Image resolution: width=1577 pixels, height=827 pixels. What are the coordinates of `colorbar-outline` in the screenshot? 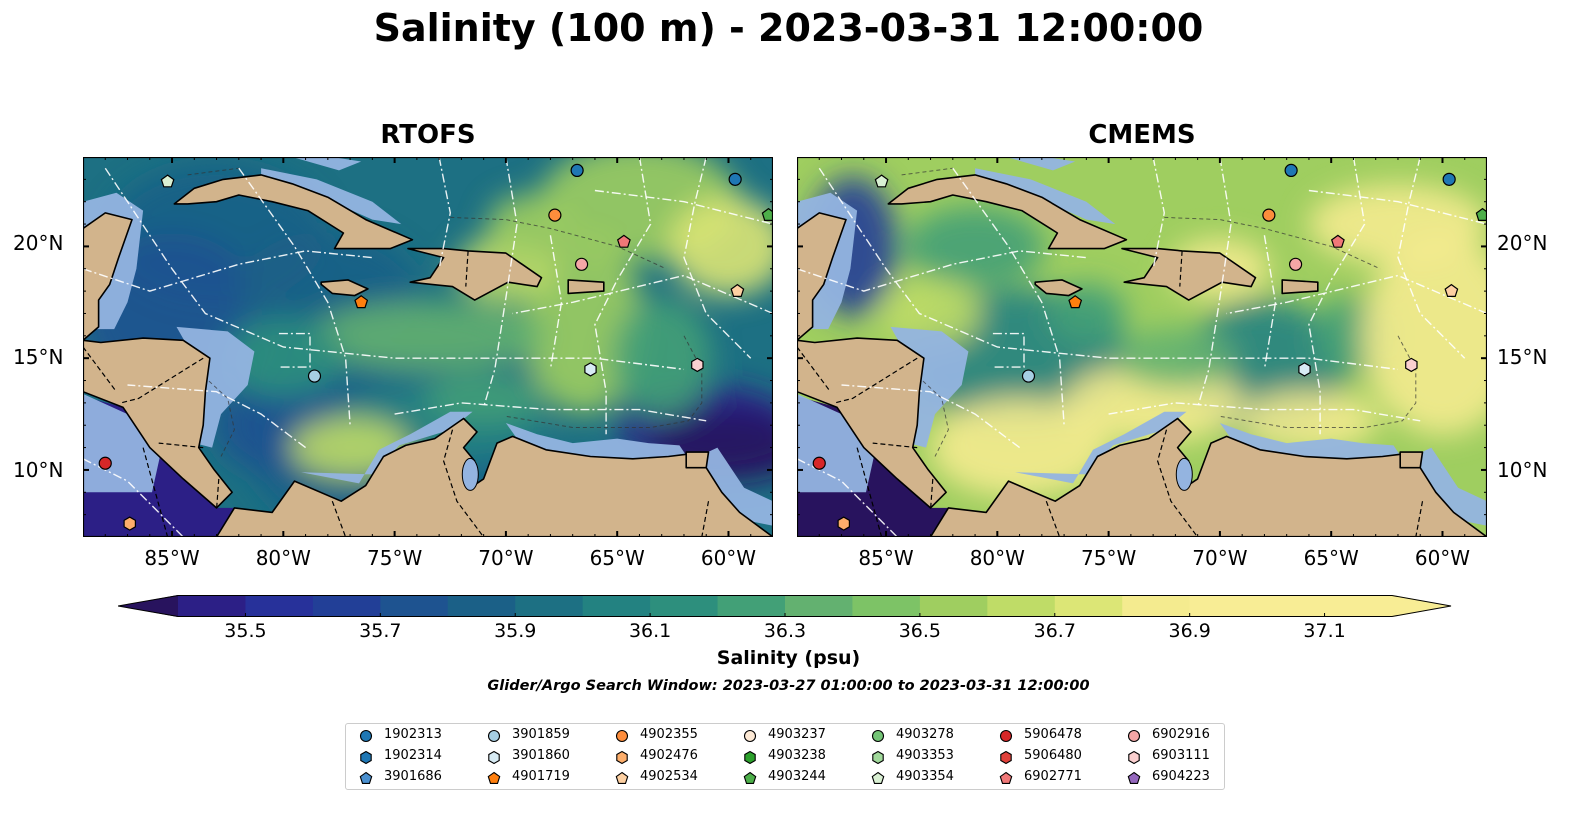 It's located at (785, 606).